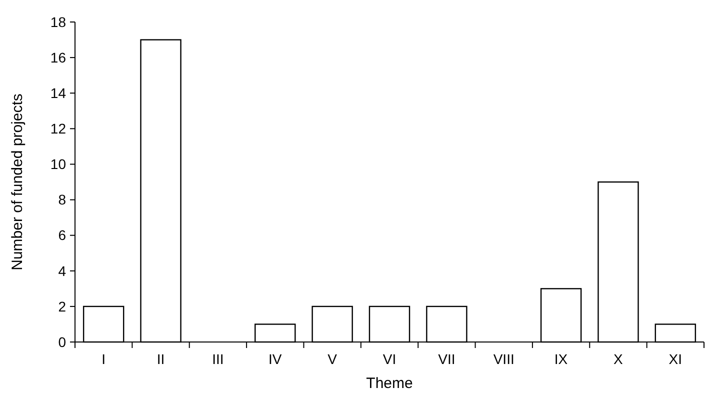 This screenshot has width=720, height=402. What do you see at coordinates (62, 270) in the screenshot?
I see `y-tick-label: 4` at bounding box center [62, 270].